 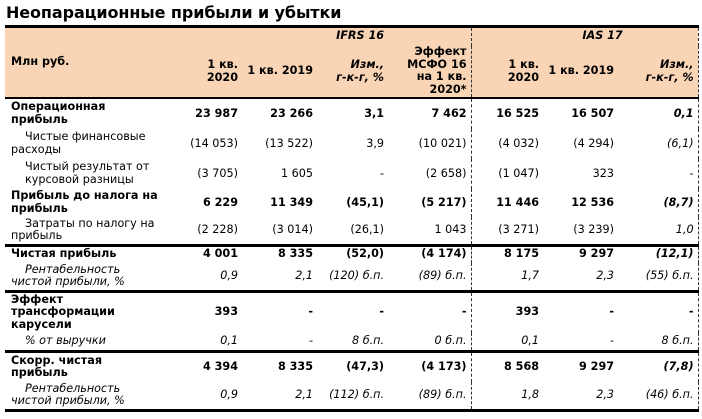 I want to click on row-label-text: % от выручки, so click(x=65, y=340).